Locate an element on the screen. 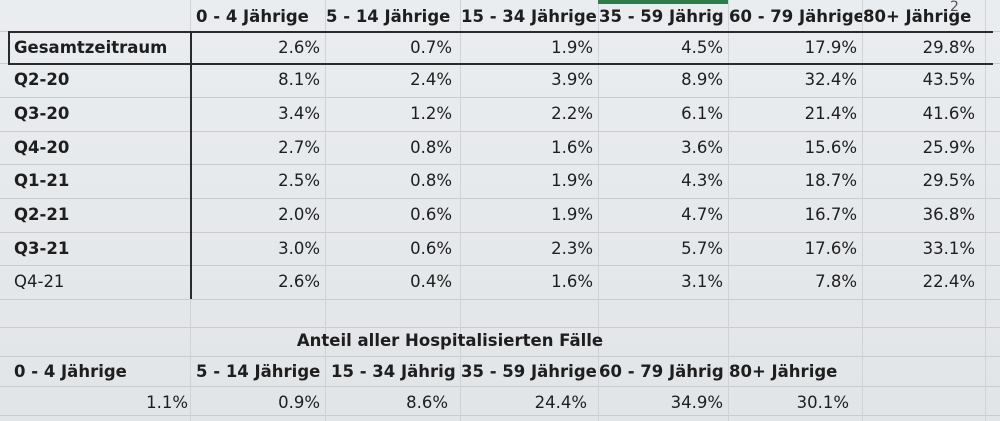 This screenshot has height=421, width=1000. cell-value: 29.8% is located at coordinates (948, 47).